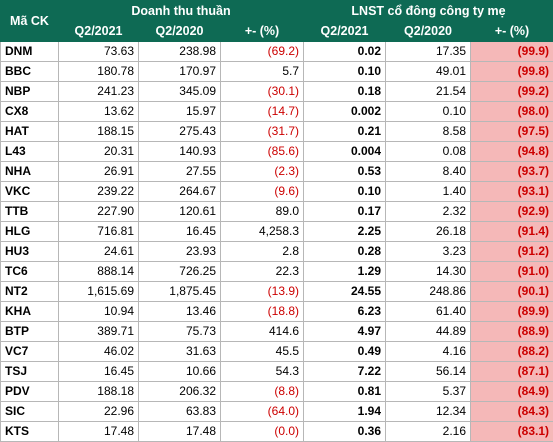 This screenshot has height=442, width=553. What do you see at coordinates (180, 372) in the screenshot?
I see `revenue-q2-2020-cell: 10.66` at bounding box center [180, 372].